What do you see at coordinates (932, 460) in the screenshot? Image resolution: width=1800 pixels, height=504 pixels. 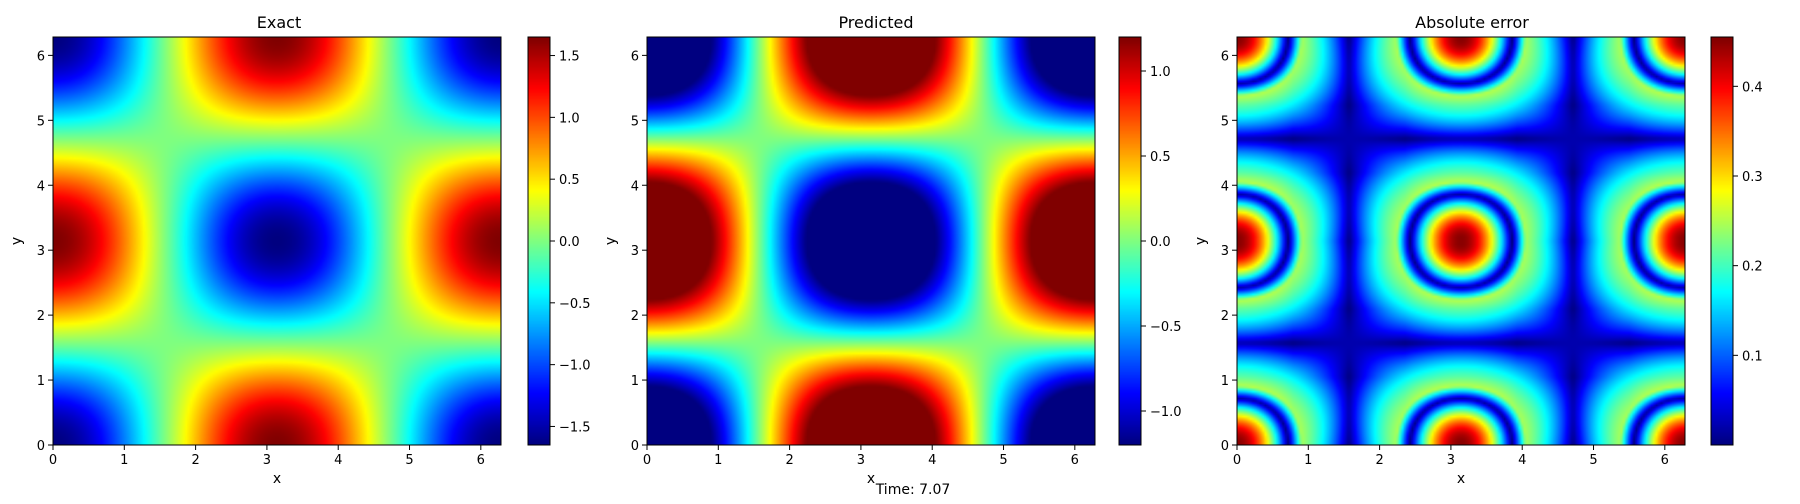 I see `xtick-label-predicted: 4` at bounding box center [932, 460].